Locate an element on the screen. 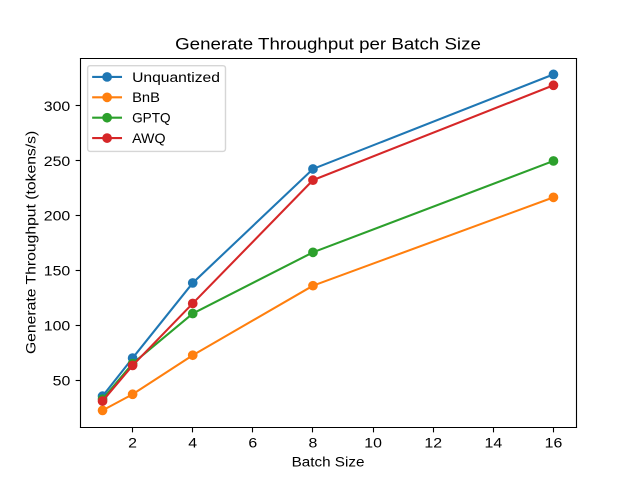 This screenshot has width=640, height=480. svg-text: AWQ is located at coordinates (149, 138).